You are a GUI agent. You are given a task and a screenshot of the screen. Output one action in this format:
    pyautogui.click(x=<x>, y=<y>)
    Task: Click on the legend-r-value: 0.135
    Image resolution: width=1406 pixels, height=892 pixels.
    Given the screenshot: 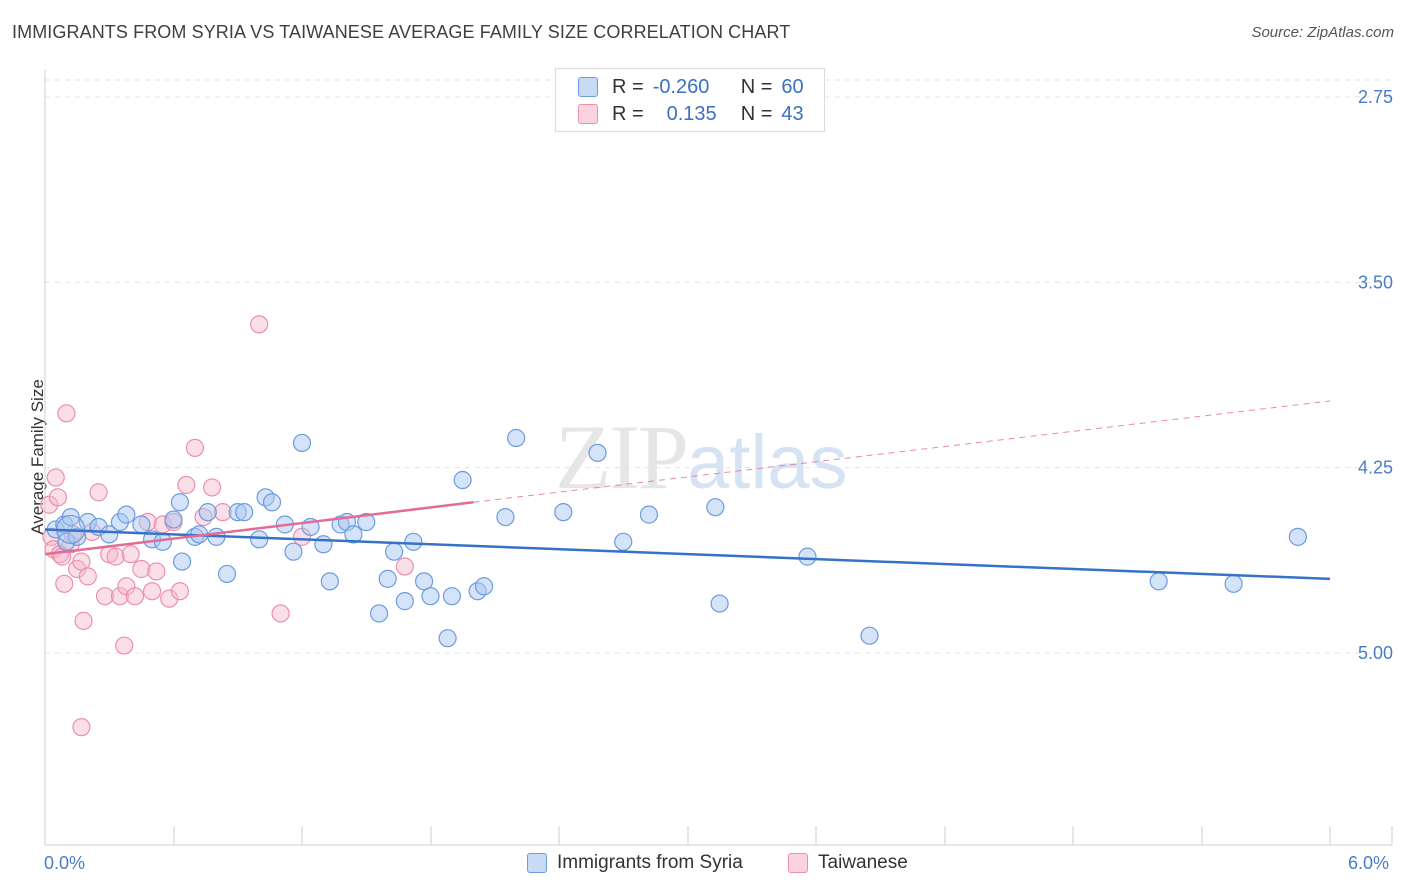 What is the action you would take?
    pyautogui.click(x=691, y=113)
    